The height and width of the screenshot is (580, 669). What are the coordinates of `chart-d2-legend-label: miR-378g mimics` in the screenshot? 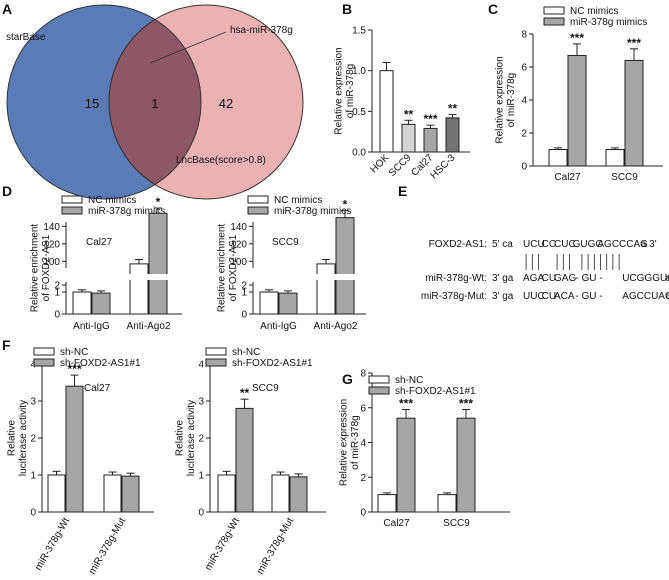 It's located at (312, 211).